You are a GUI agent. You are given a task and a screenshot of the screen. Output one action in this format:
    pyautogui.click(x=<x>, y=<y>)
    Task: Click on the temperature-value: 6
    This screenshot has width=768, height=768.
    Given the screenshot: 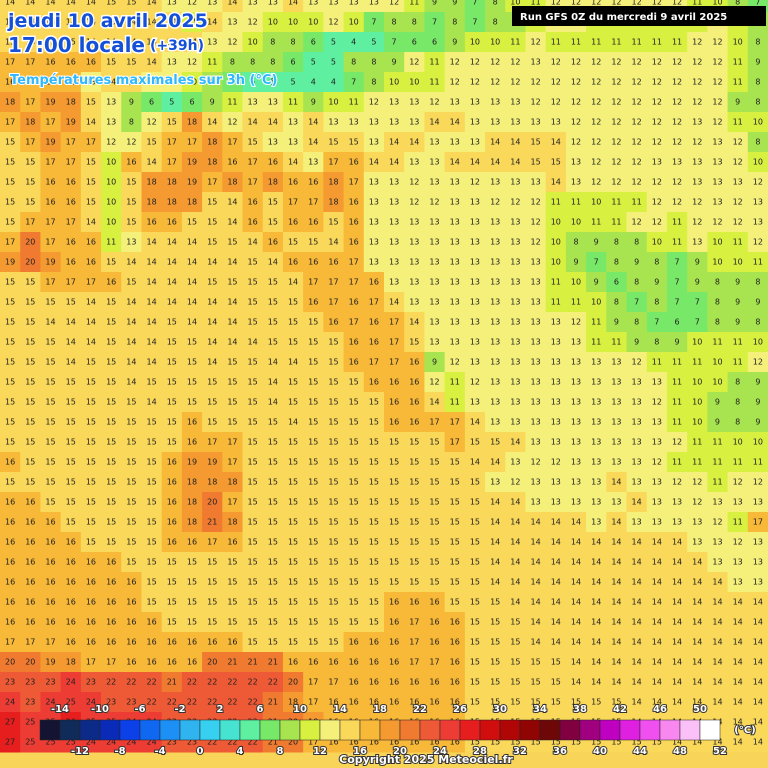 What is the action you would take?
    pyautogui.click(x=313, y=42)
    